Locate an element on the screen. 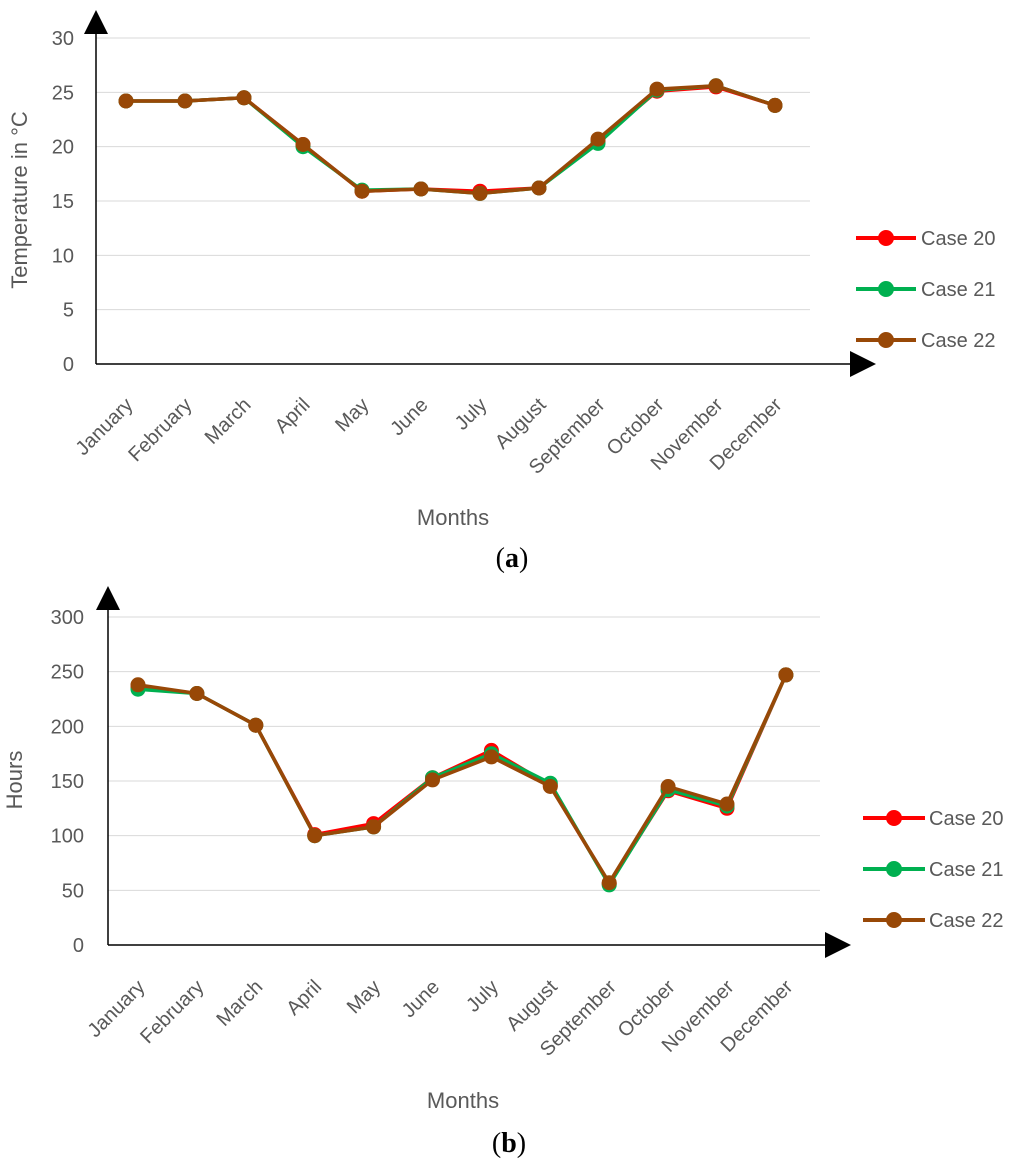 This screenshot has height=1165, width=1024. y-tick-label: 30 is located at coordinates (63, 39).